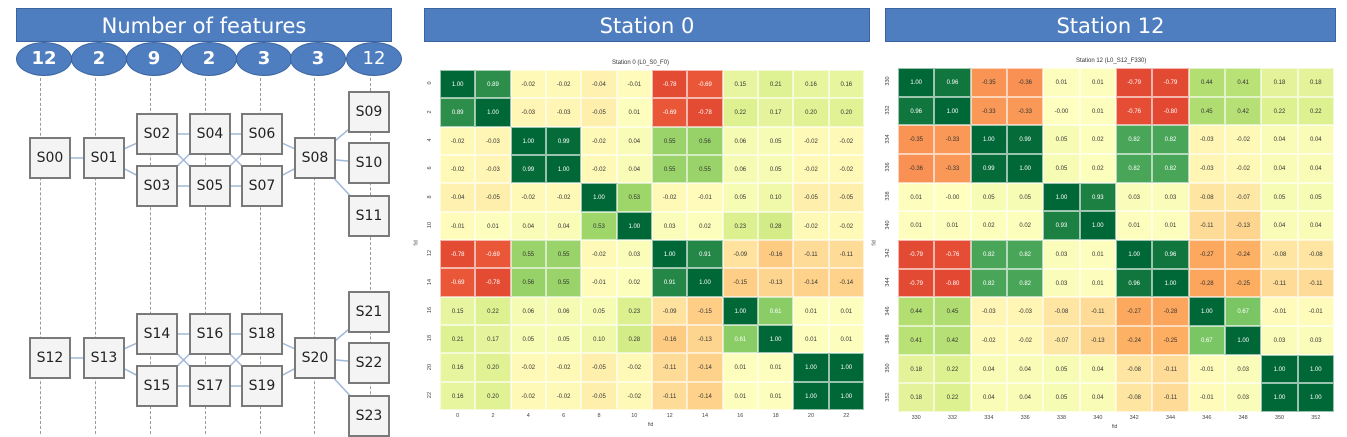 The image size is (1347, 437). I want to click on y-tick-label: 22, so click(430, 394).